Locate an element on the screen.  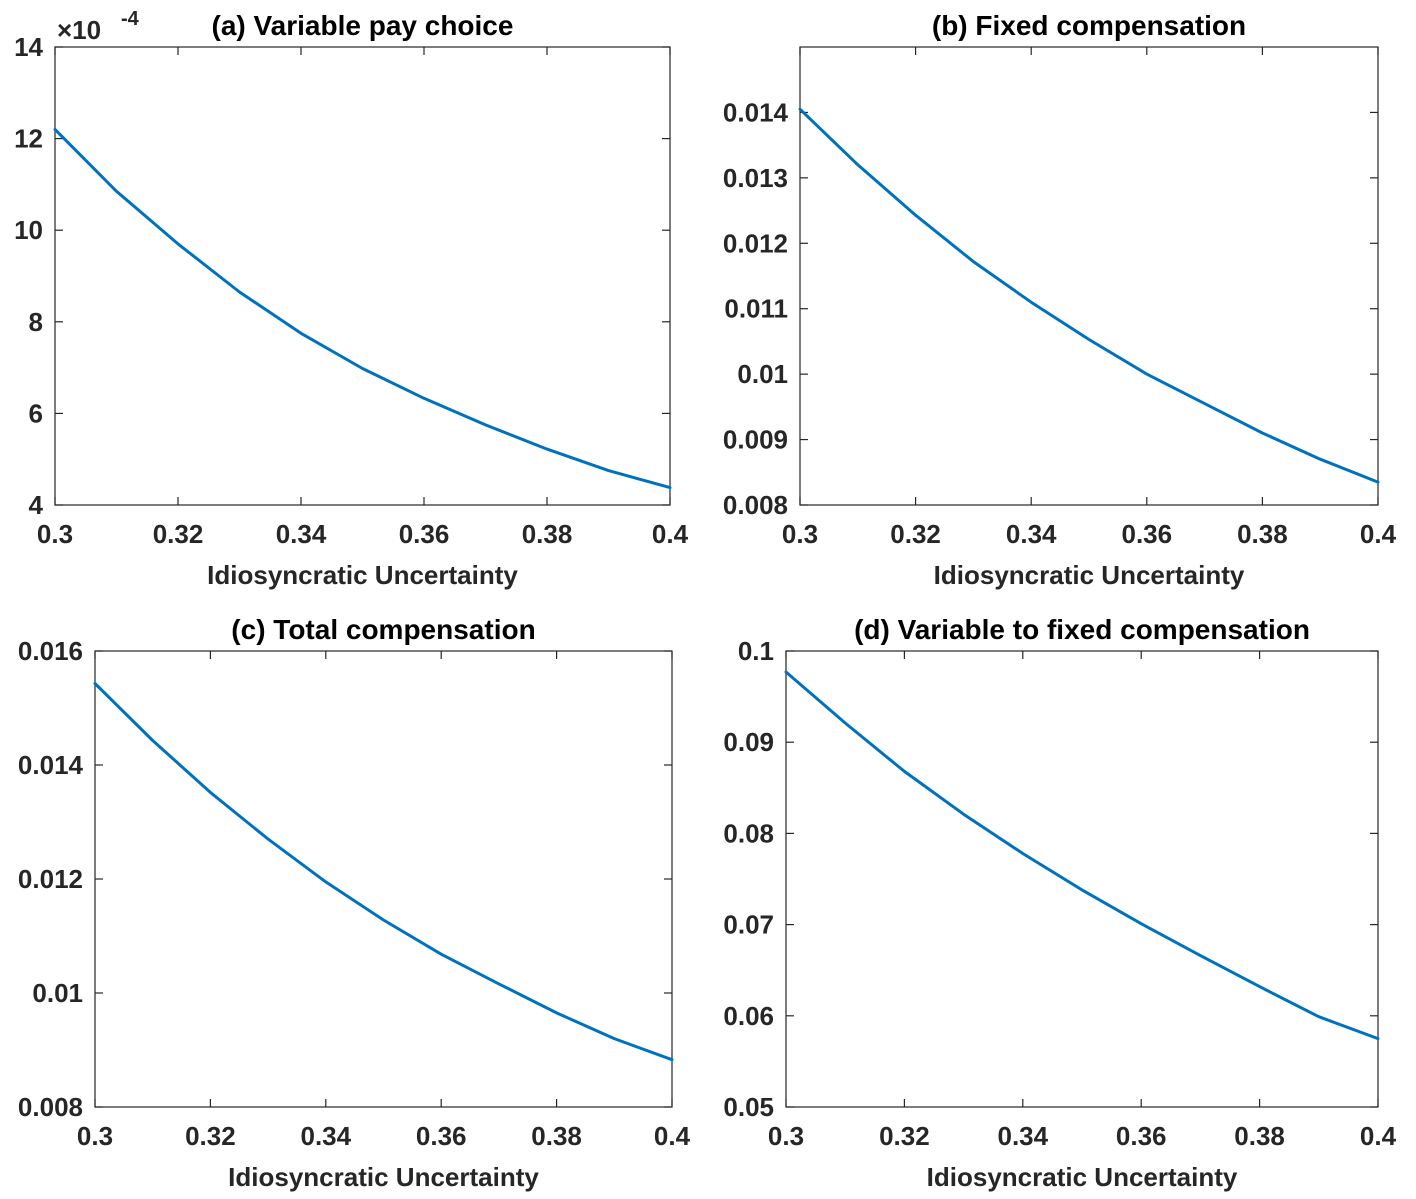
y-tick-label: 0.05 is located at coordinates (748, 1107).